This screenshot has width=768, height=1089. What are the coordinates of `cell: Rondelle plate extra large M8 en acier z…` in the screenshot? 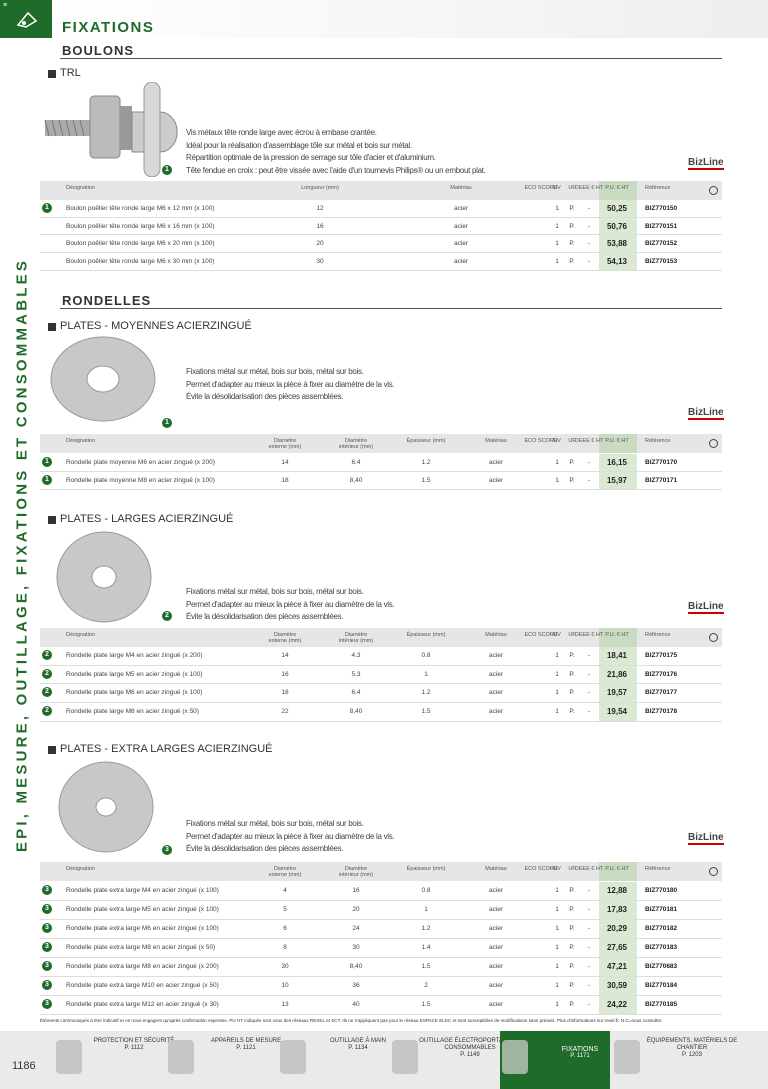 It's located at (142, 966).